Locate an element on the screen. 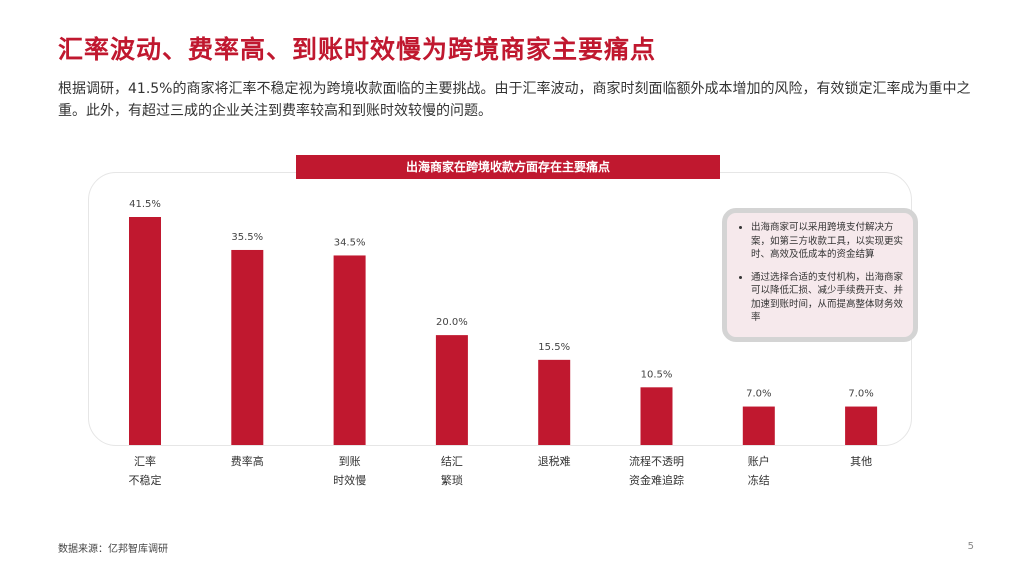  bar-value-label: 41.5% is located at coordinates (145, 204).